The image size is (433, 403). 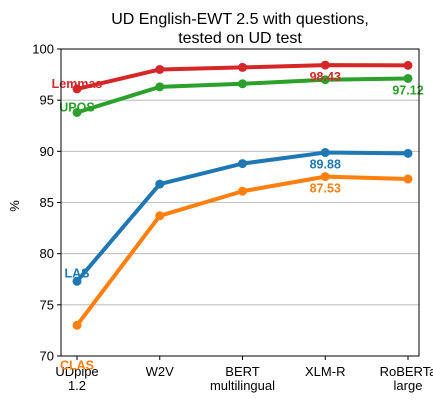 What do you see at coordinates (406, 378) in the screenshot?
I see `x-tick-label: RoBERTa large` at bounding box center [406, 378].